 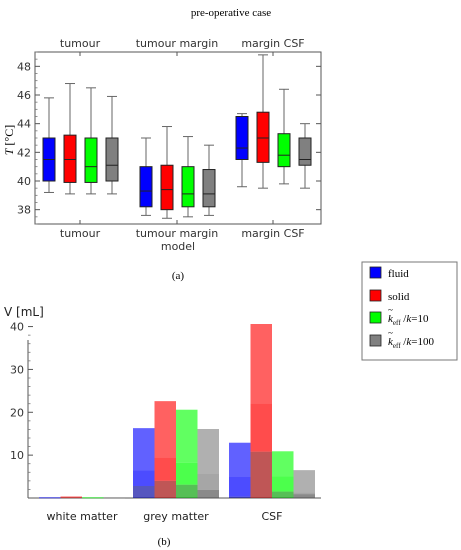 What do you see at coordinates (82, 516) in the screenshot?
I see `b-category-label: white matter` at bounding box center [82, 516].